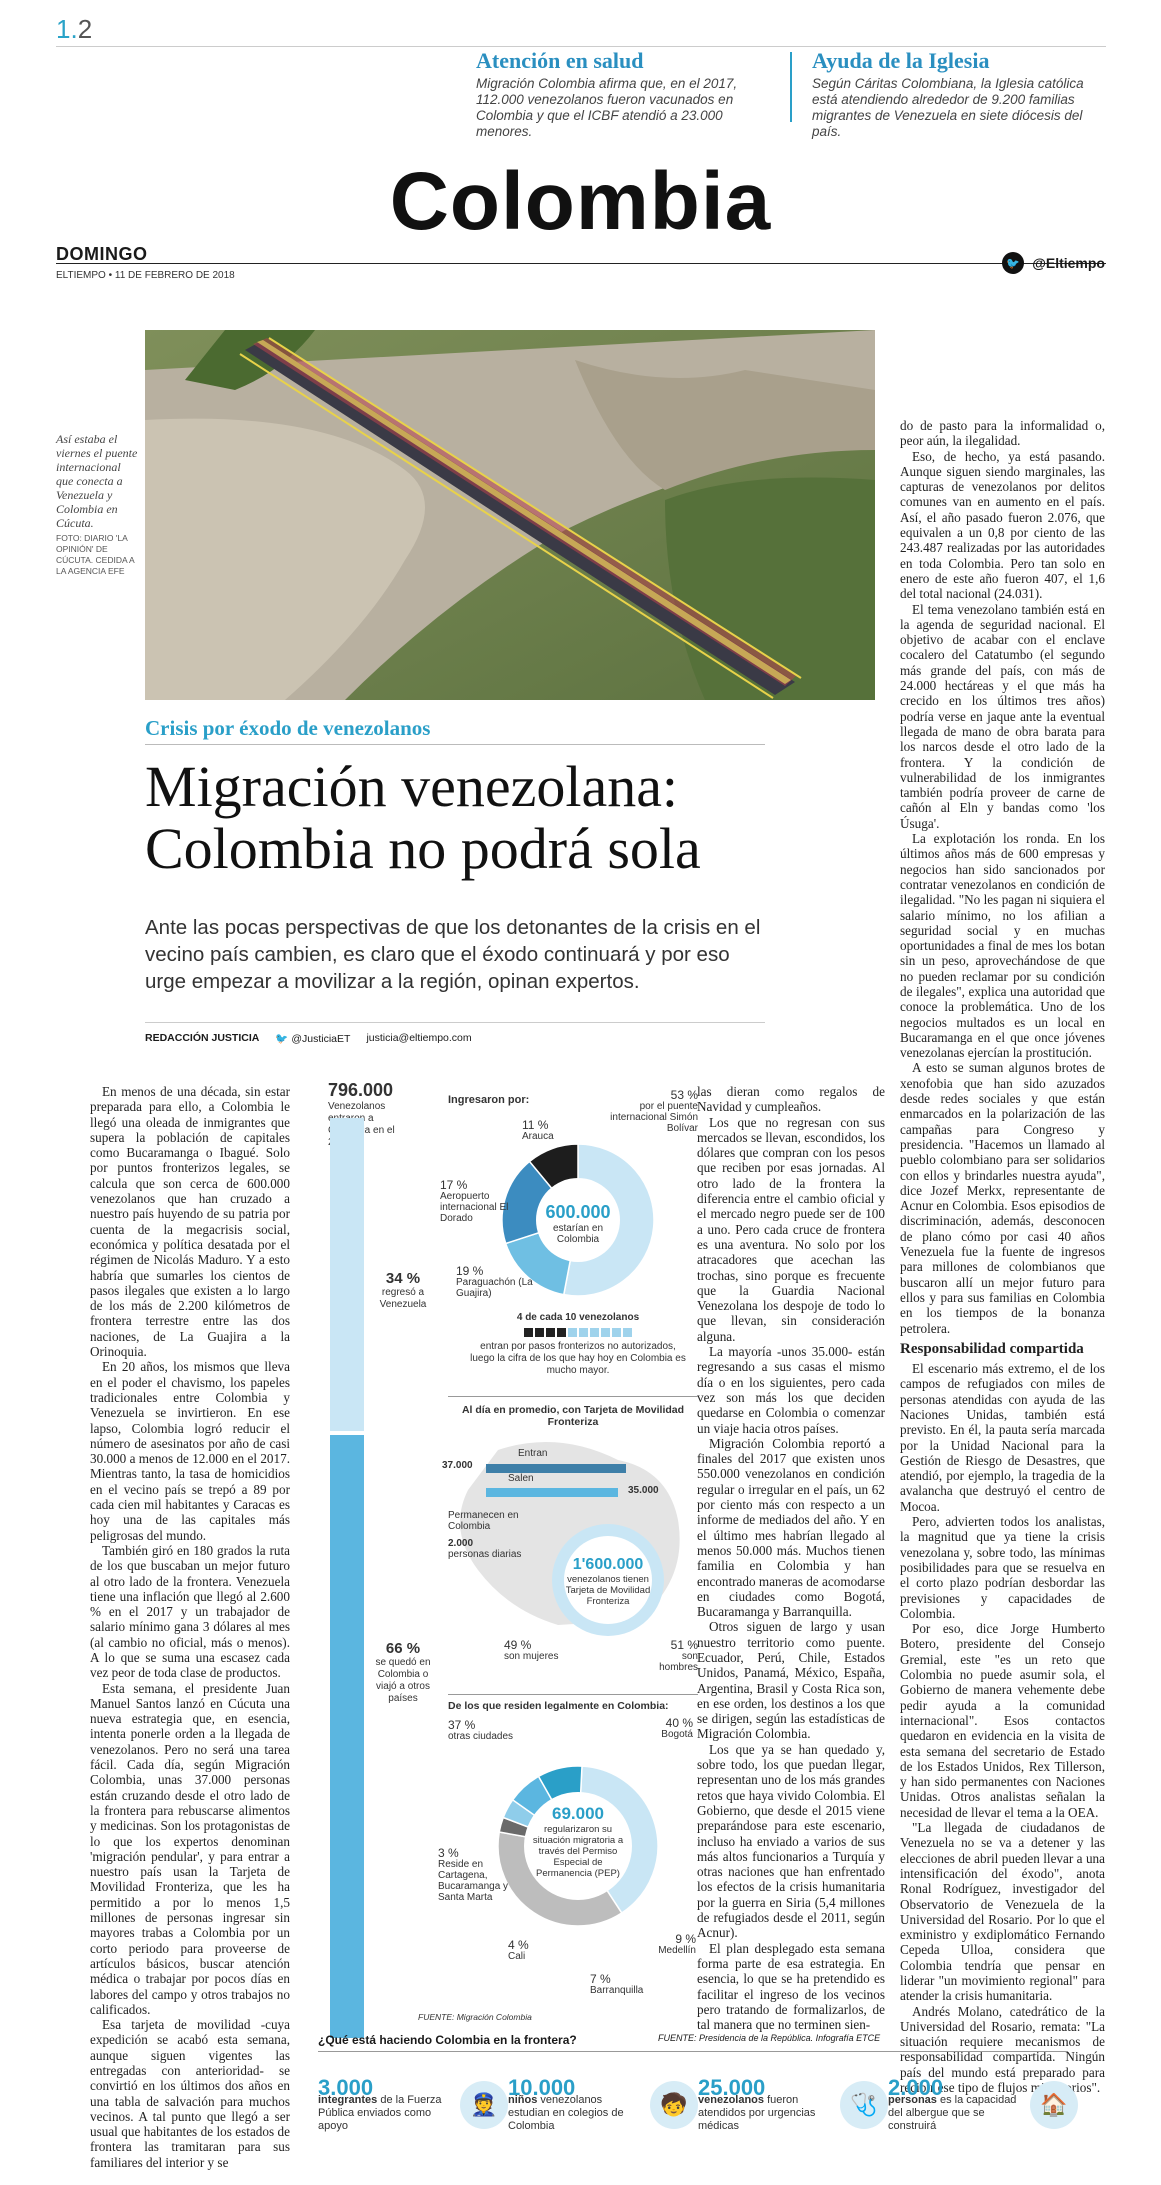  Describe the element at coordinates (542, 2087) in the screenshot. I see `stat-value: 10.000` at that location.